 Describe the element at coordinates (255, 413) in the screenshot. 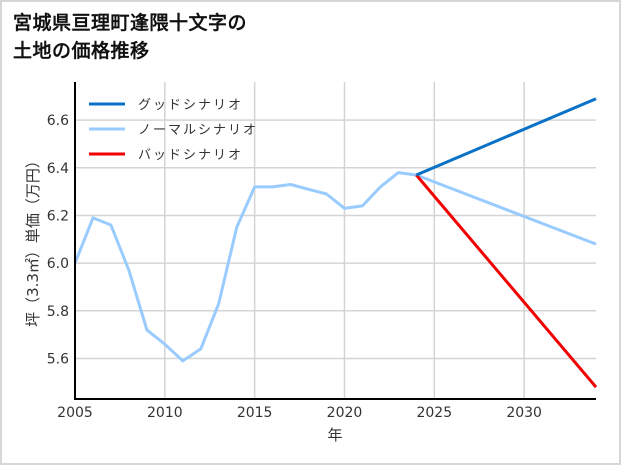

I see `x-tick-label: 2015` at that location.